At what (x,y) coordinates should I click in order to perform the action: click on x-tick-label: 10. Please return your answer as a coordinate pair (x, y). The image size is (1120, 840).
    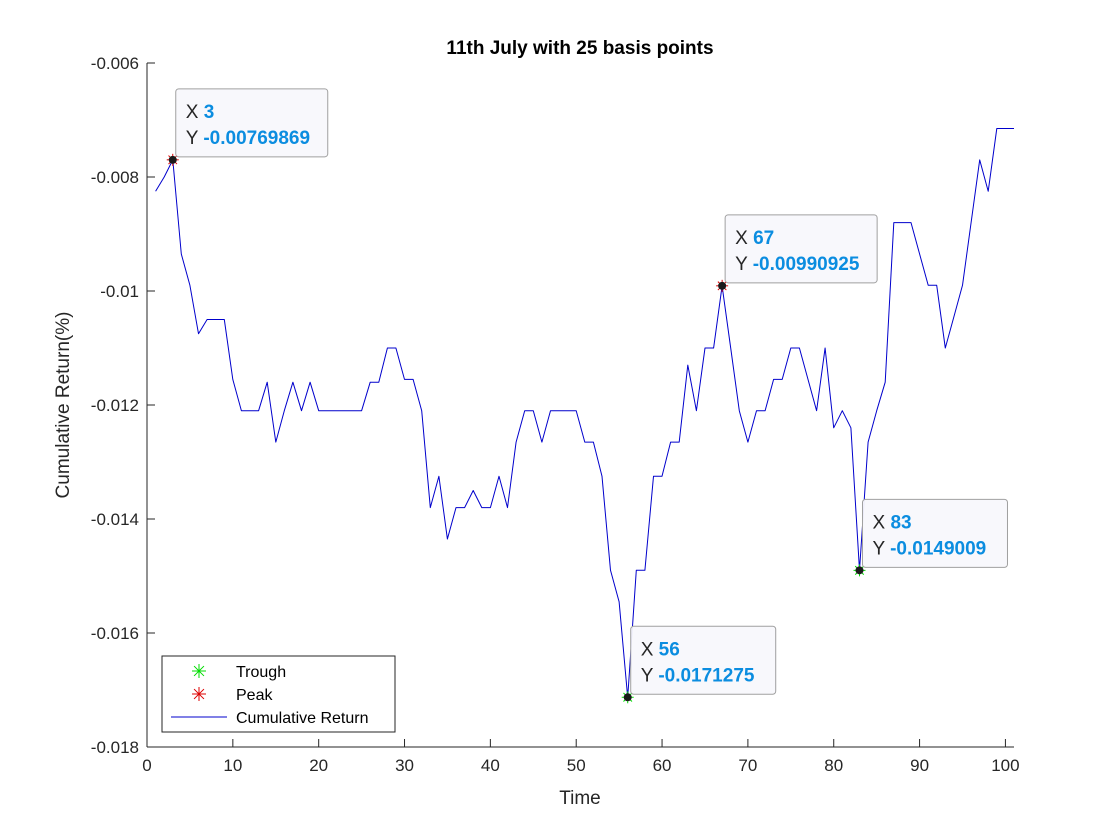
    Looking at the image, I should click on (232, 765).